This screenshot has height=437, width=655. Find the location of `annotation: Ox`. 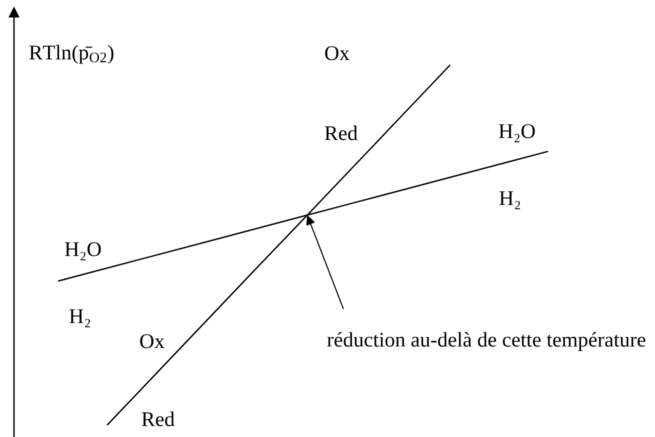

annotation: Ox is located at coordinates (152, 341).